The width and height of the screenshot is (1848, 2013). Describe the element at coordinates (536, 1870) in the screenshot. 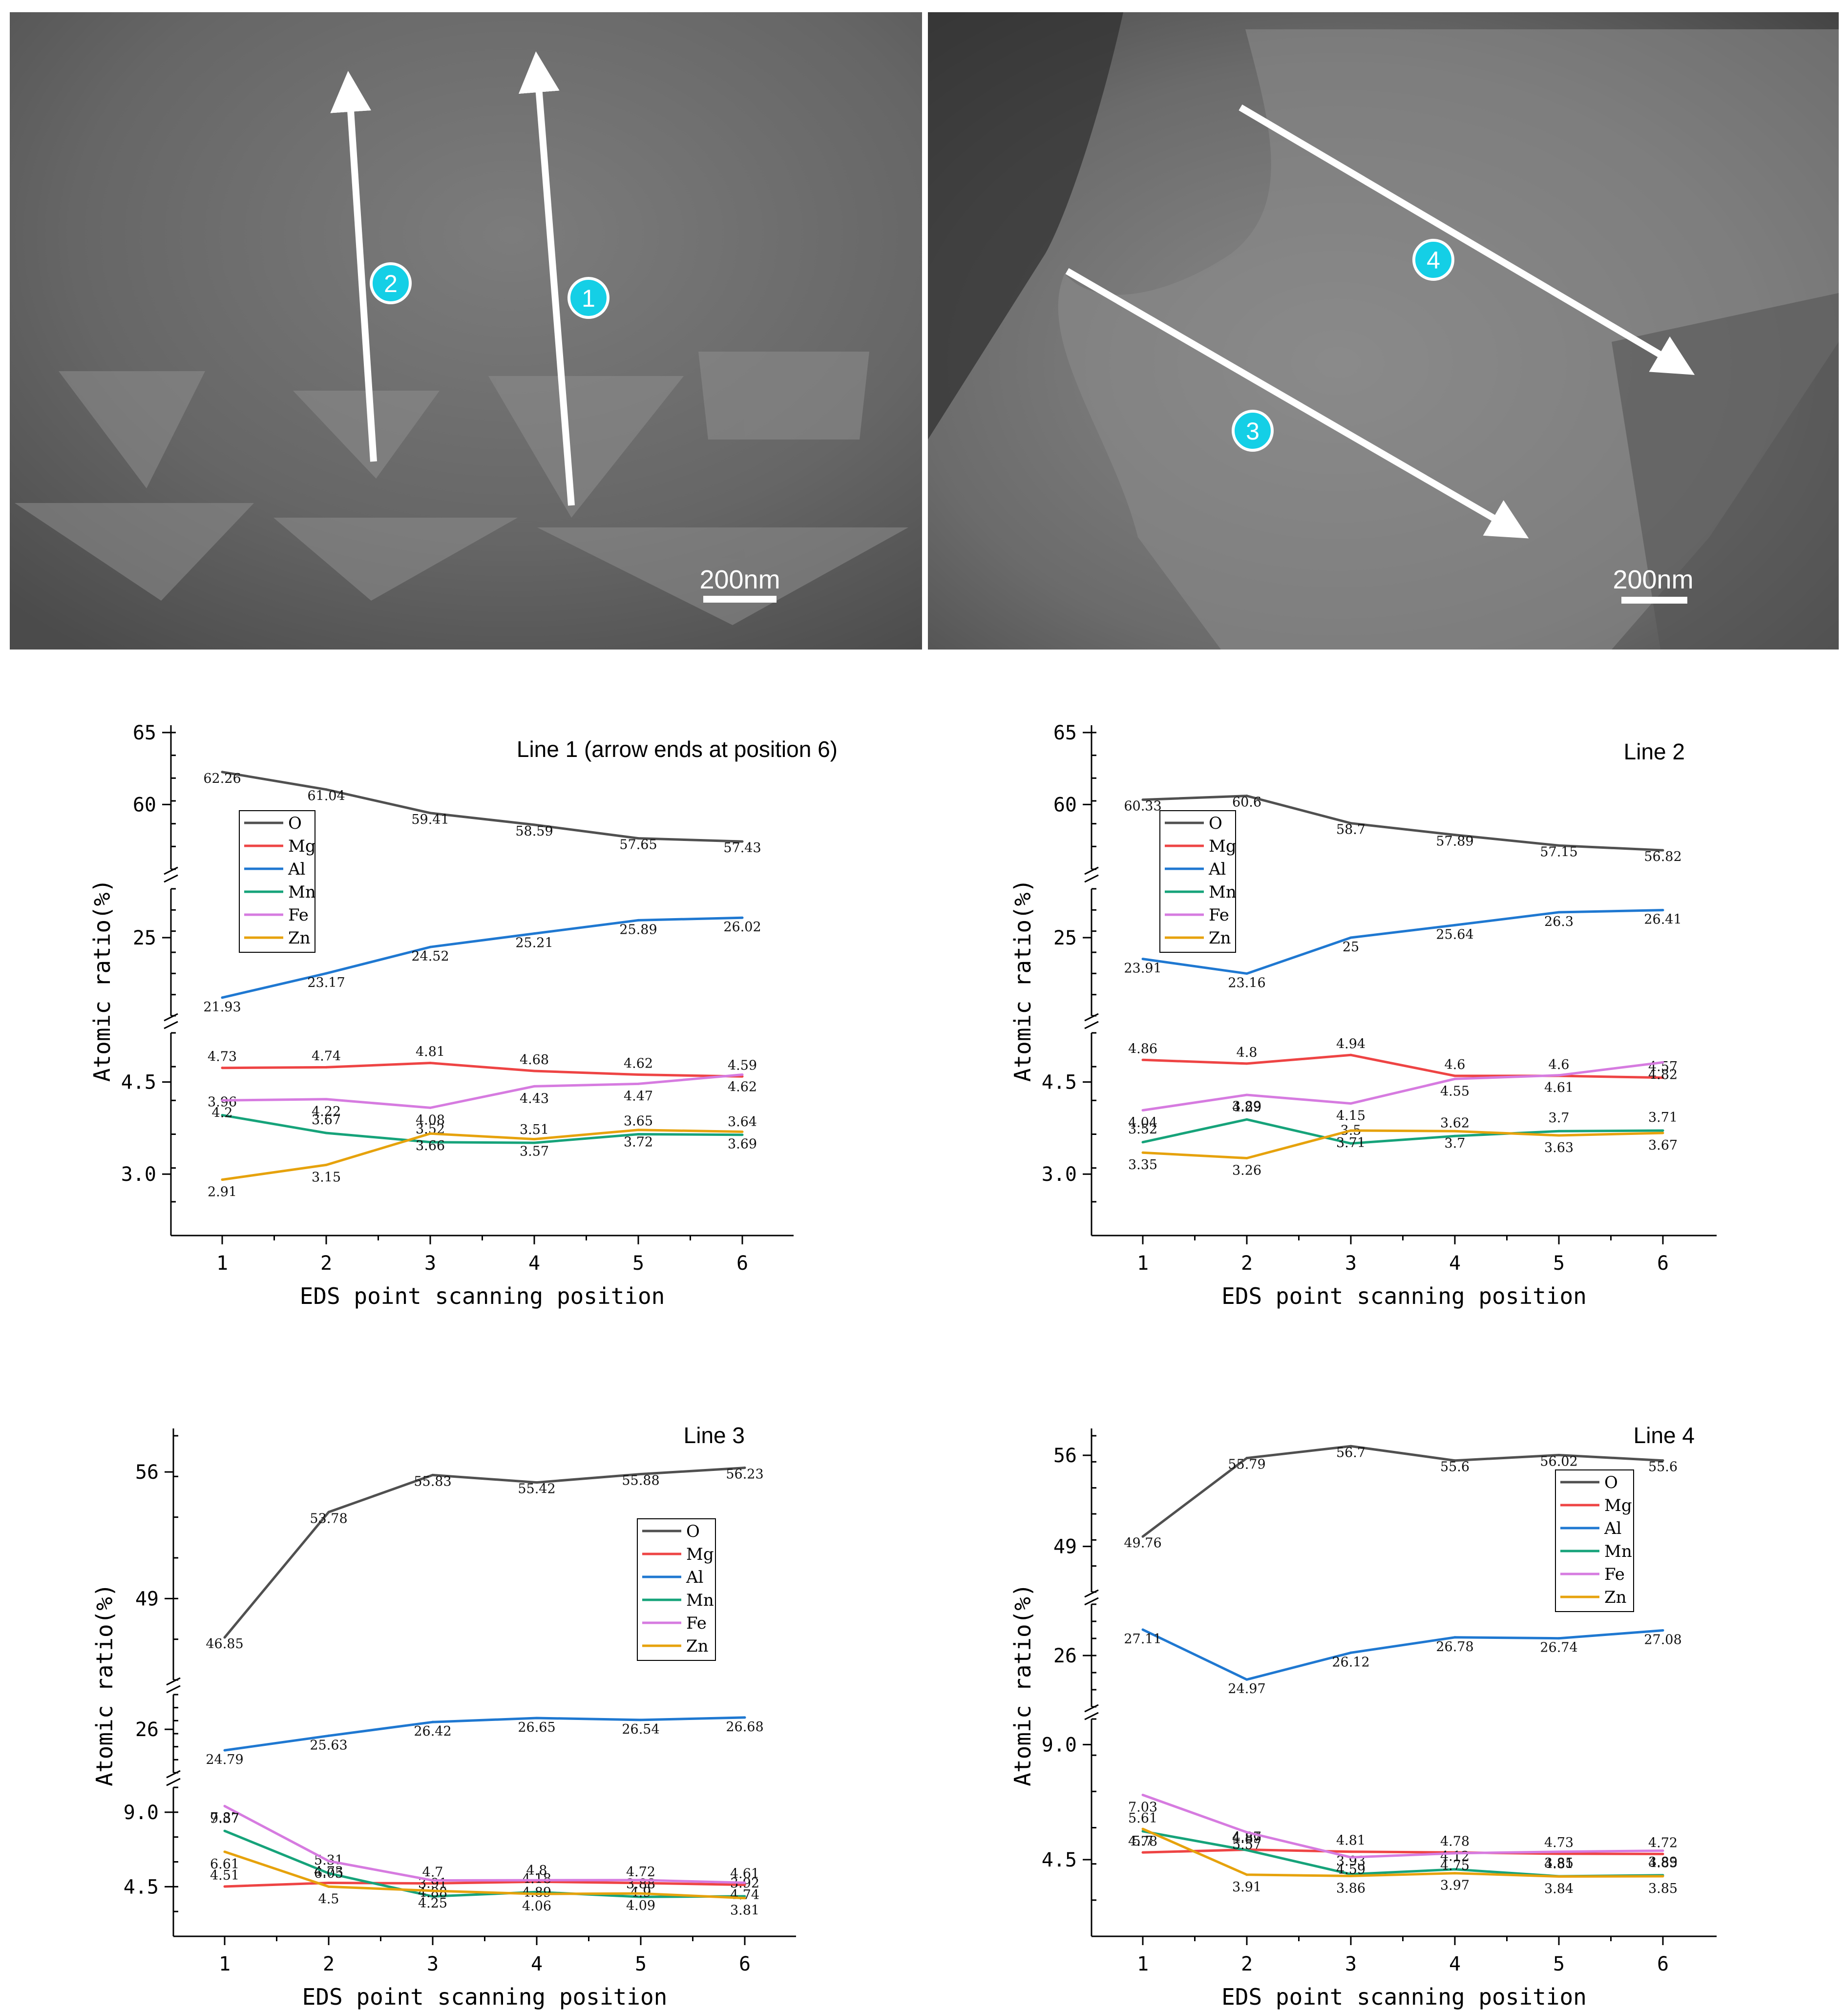

I see `data-label: 4.8` at that location.